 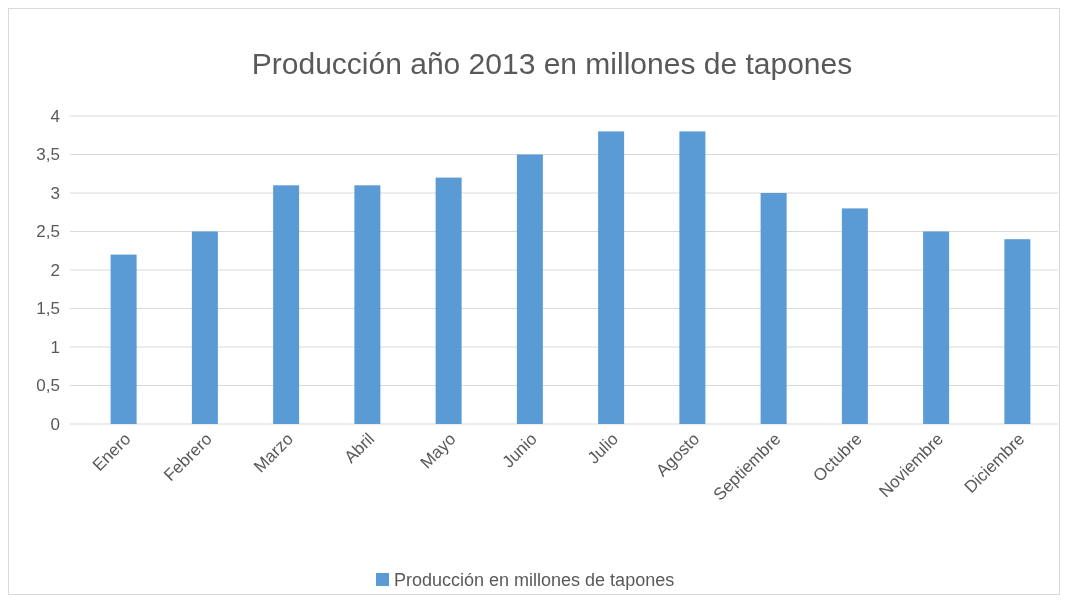 I want to click on y-tick-label: 2, so click(x=55, y=270).